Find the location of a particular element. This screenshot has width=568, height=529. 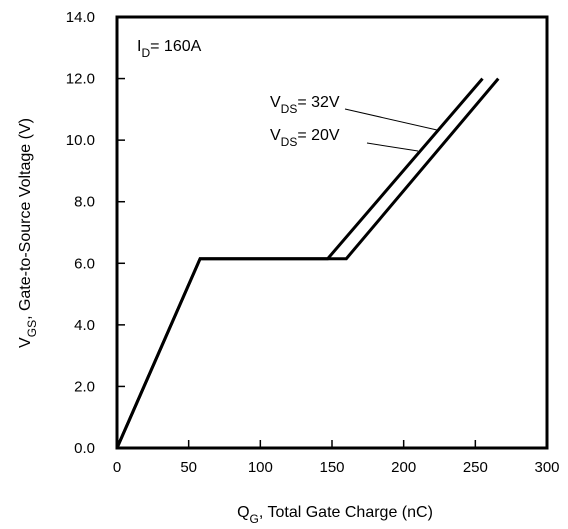

vds32-annotation-main: V is located at coordinates (275, 102).